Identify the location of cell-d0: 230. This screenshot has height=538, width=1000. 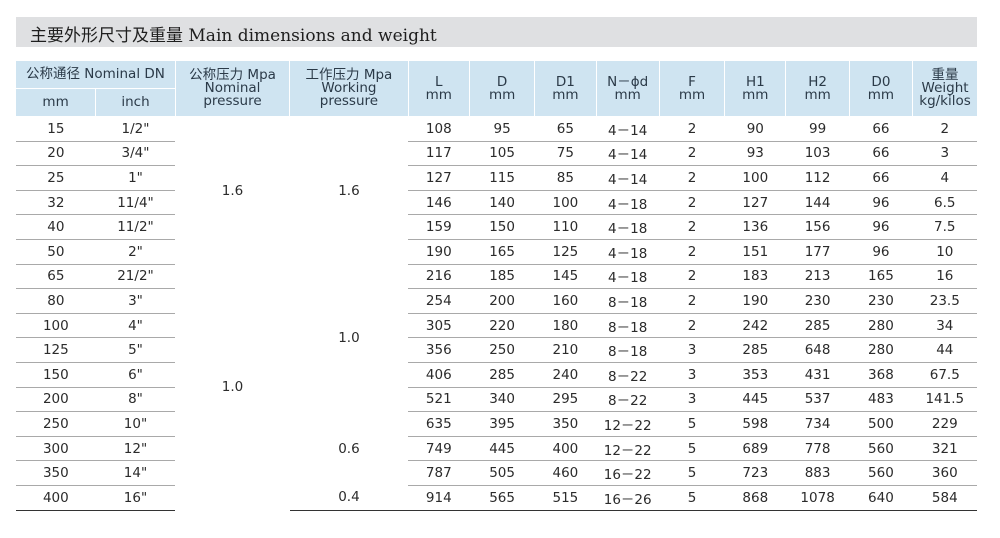
(881, 301).